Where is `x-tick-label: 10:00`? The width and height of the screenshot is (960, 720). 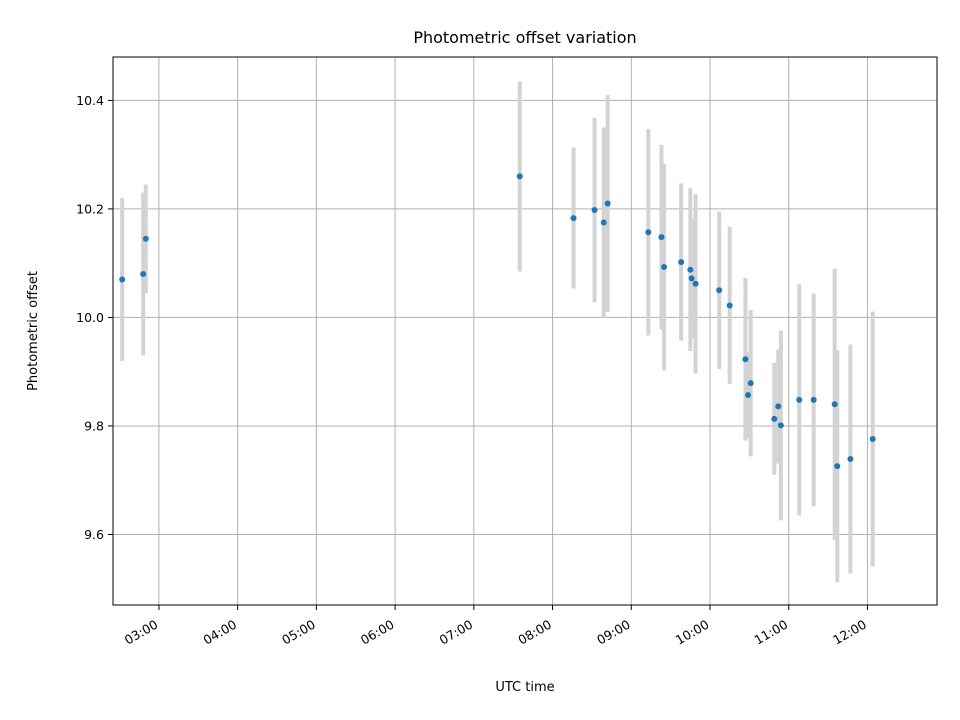 x-tick-label: 10:00 is located at coordinates (692, 632).